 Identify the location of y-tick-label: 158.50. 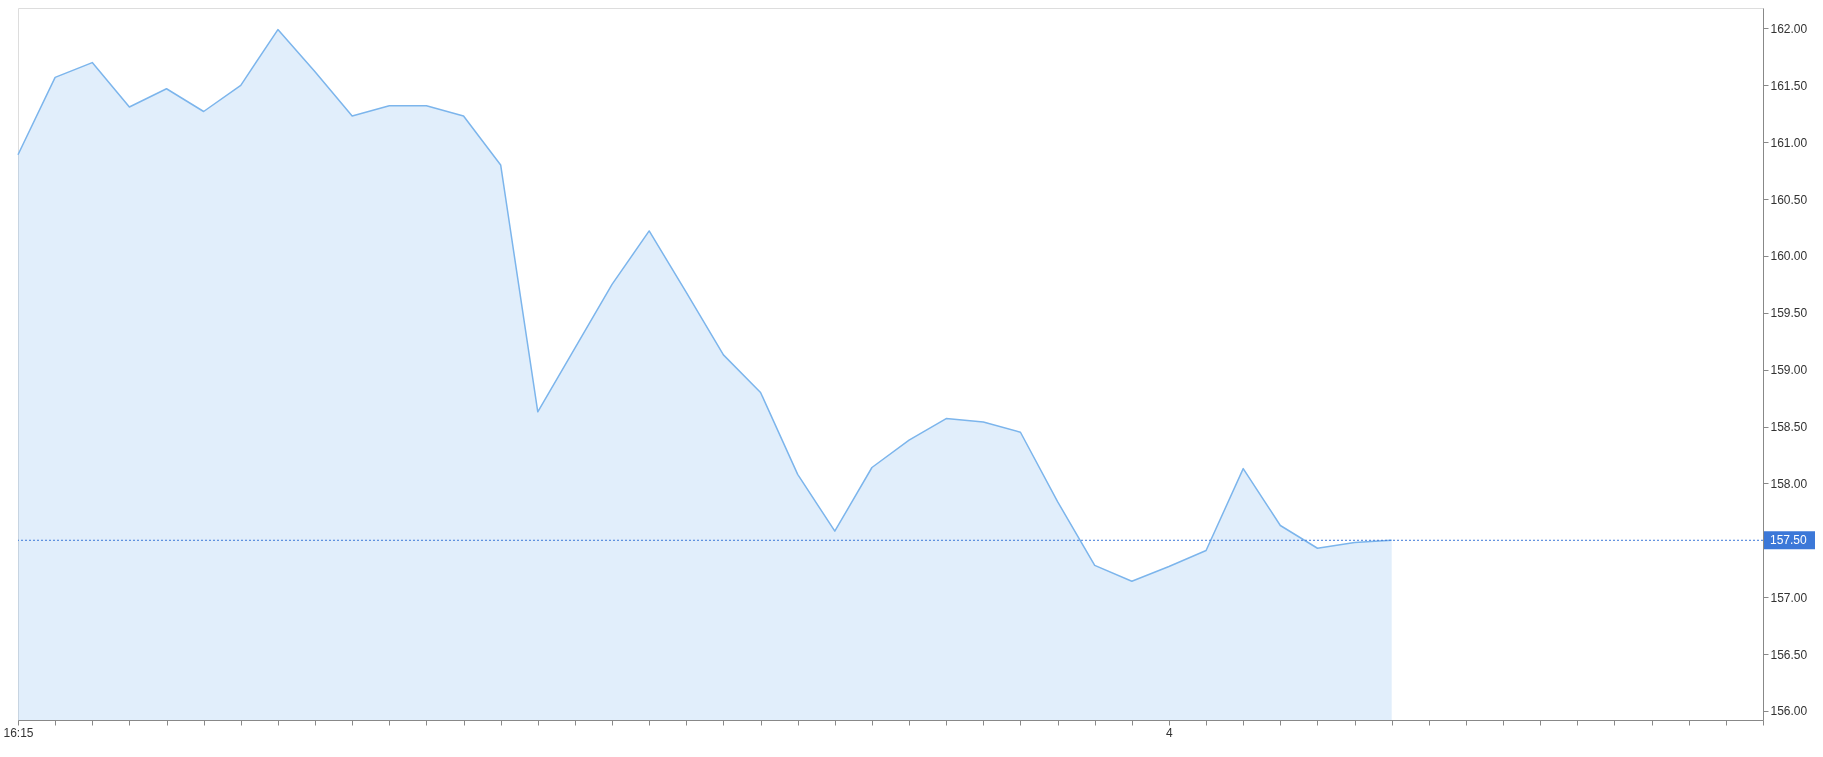
(1789, 427).